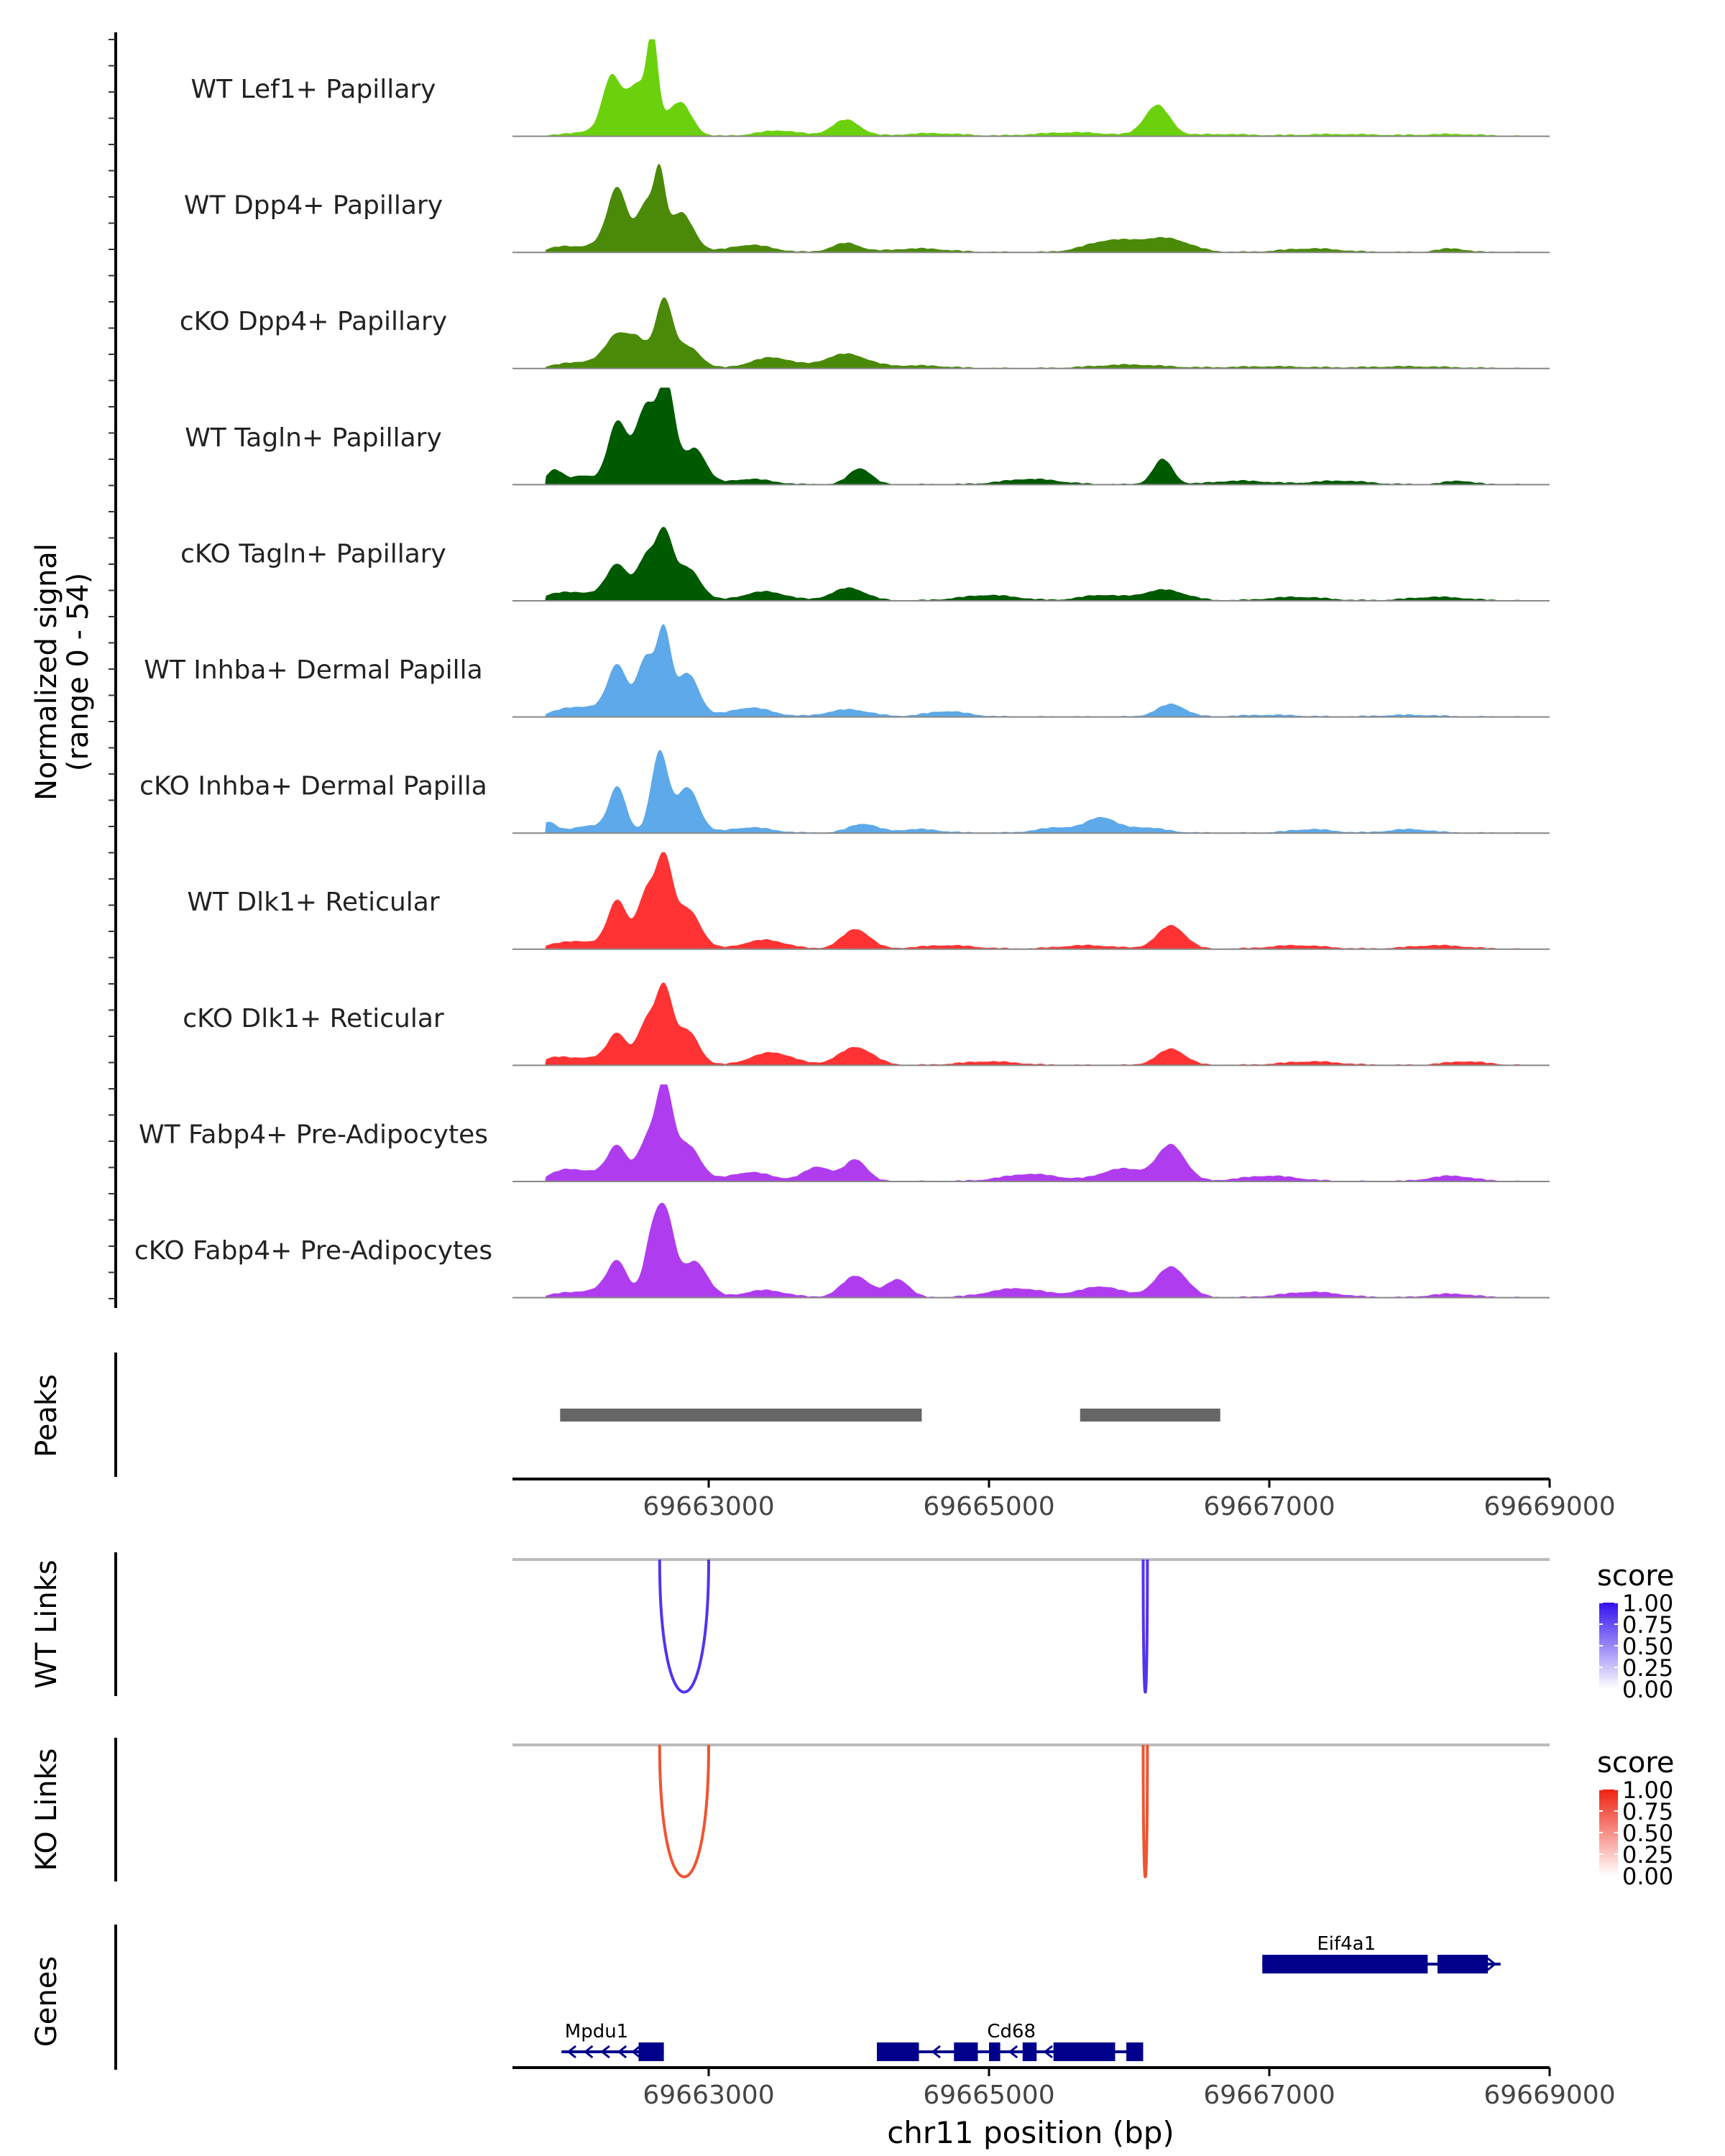 The image size is (1725, 2156). I want to click on gene-label: Cd68, so click(1011, 2031).